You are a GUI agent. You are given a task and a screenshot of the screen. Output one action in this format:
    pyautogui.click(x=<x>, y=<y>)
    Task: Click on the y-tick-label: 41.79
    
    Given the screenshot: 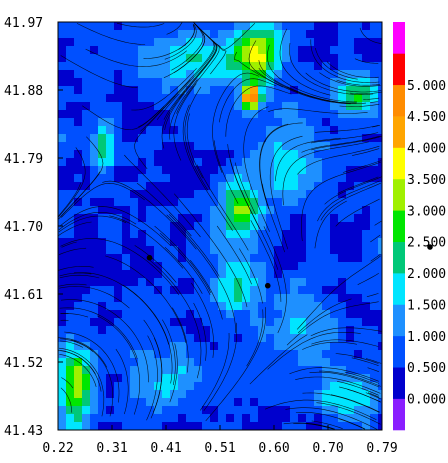 What is the action you would take?
    pyautogui.click(x=23, y=159)
    